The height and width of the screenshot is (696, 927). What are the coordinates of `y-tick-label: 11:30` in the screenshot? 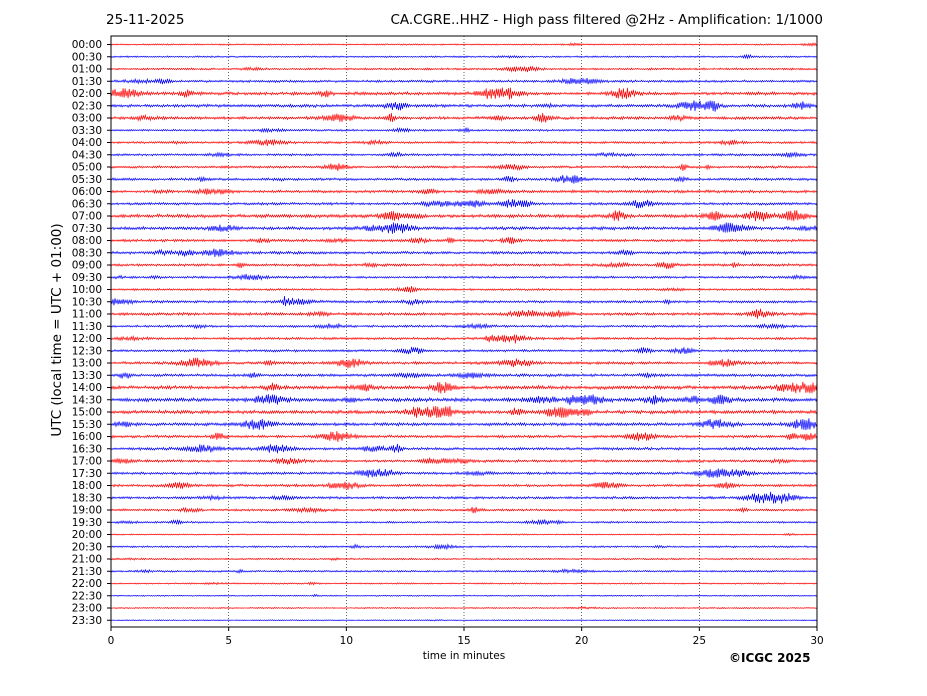 It's located at (87, 327).